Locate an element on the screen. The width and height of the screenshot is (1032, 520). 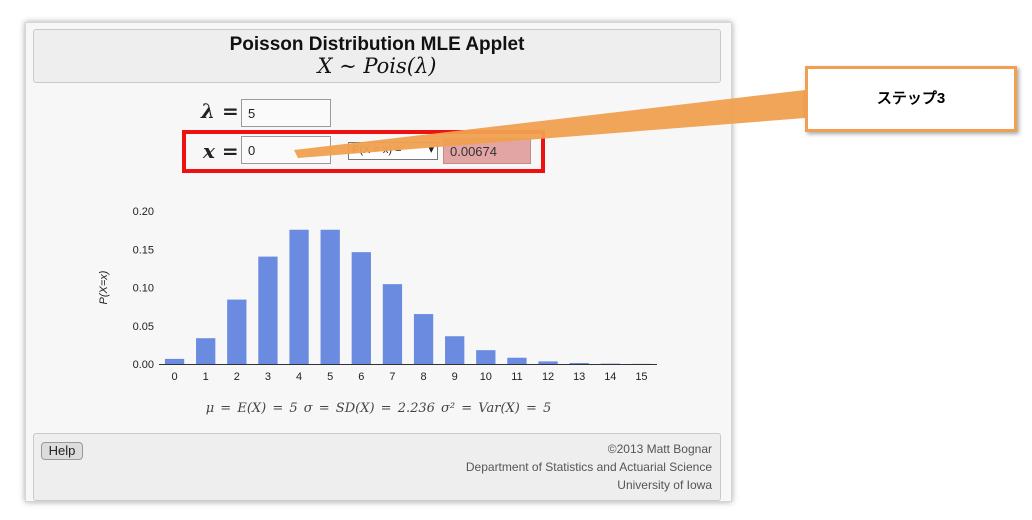
x-tick-label: 3 is located at coordinates (268, 377).